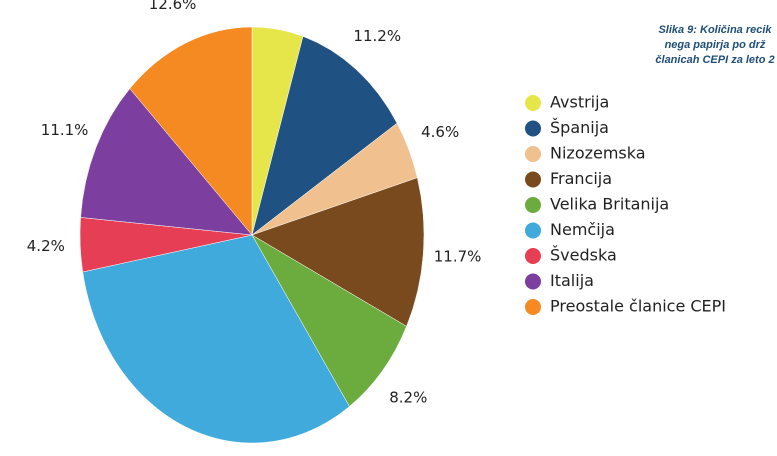  Describe the element at coordinates (609, 204) in the screenshot. I see `legend-label: Velika Britanija` at that location.